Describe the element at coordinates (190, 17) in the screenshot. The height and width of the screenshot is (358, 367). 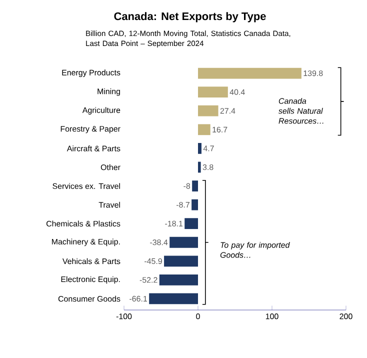
I see `chart-title: Canada: Net Exports by Type` at that location.